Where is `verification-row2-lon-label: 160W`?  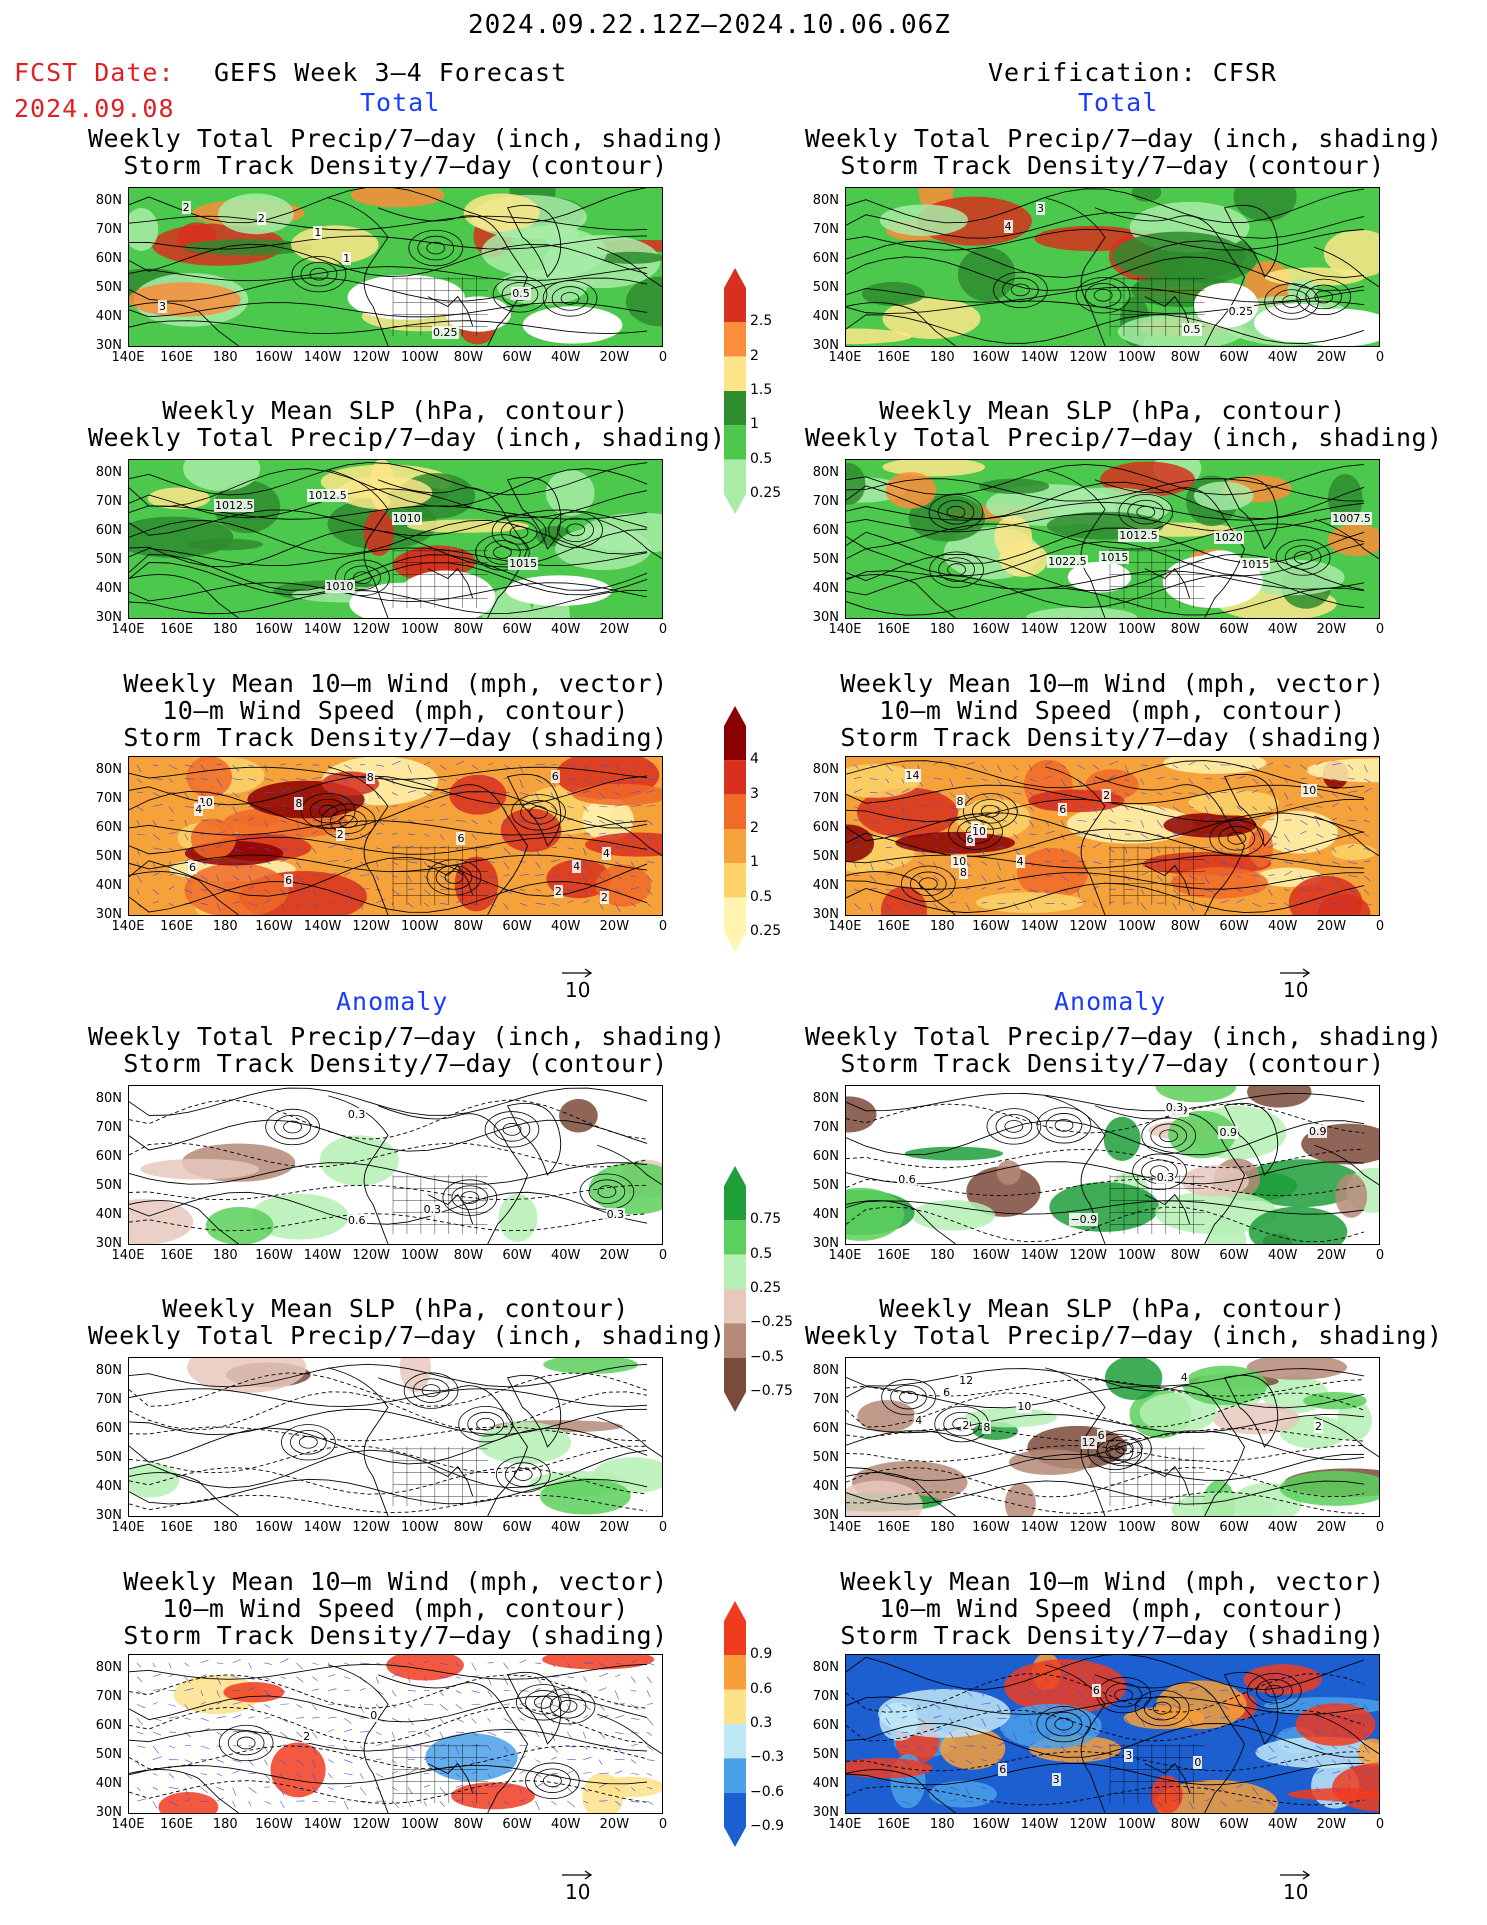 verification-row2-lon-label: 160W is located at coordinates (991, 629).